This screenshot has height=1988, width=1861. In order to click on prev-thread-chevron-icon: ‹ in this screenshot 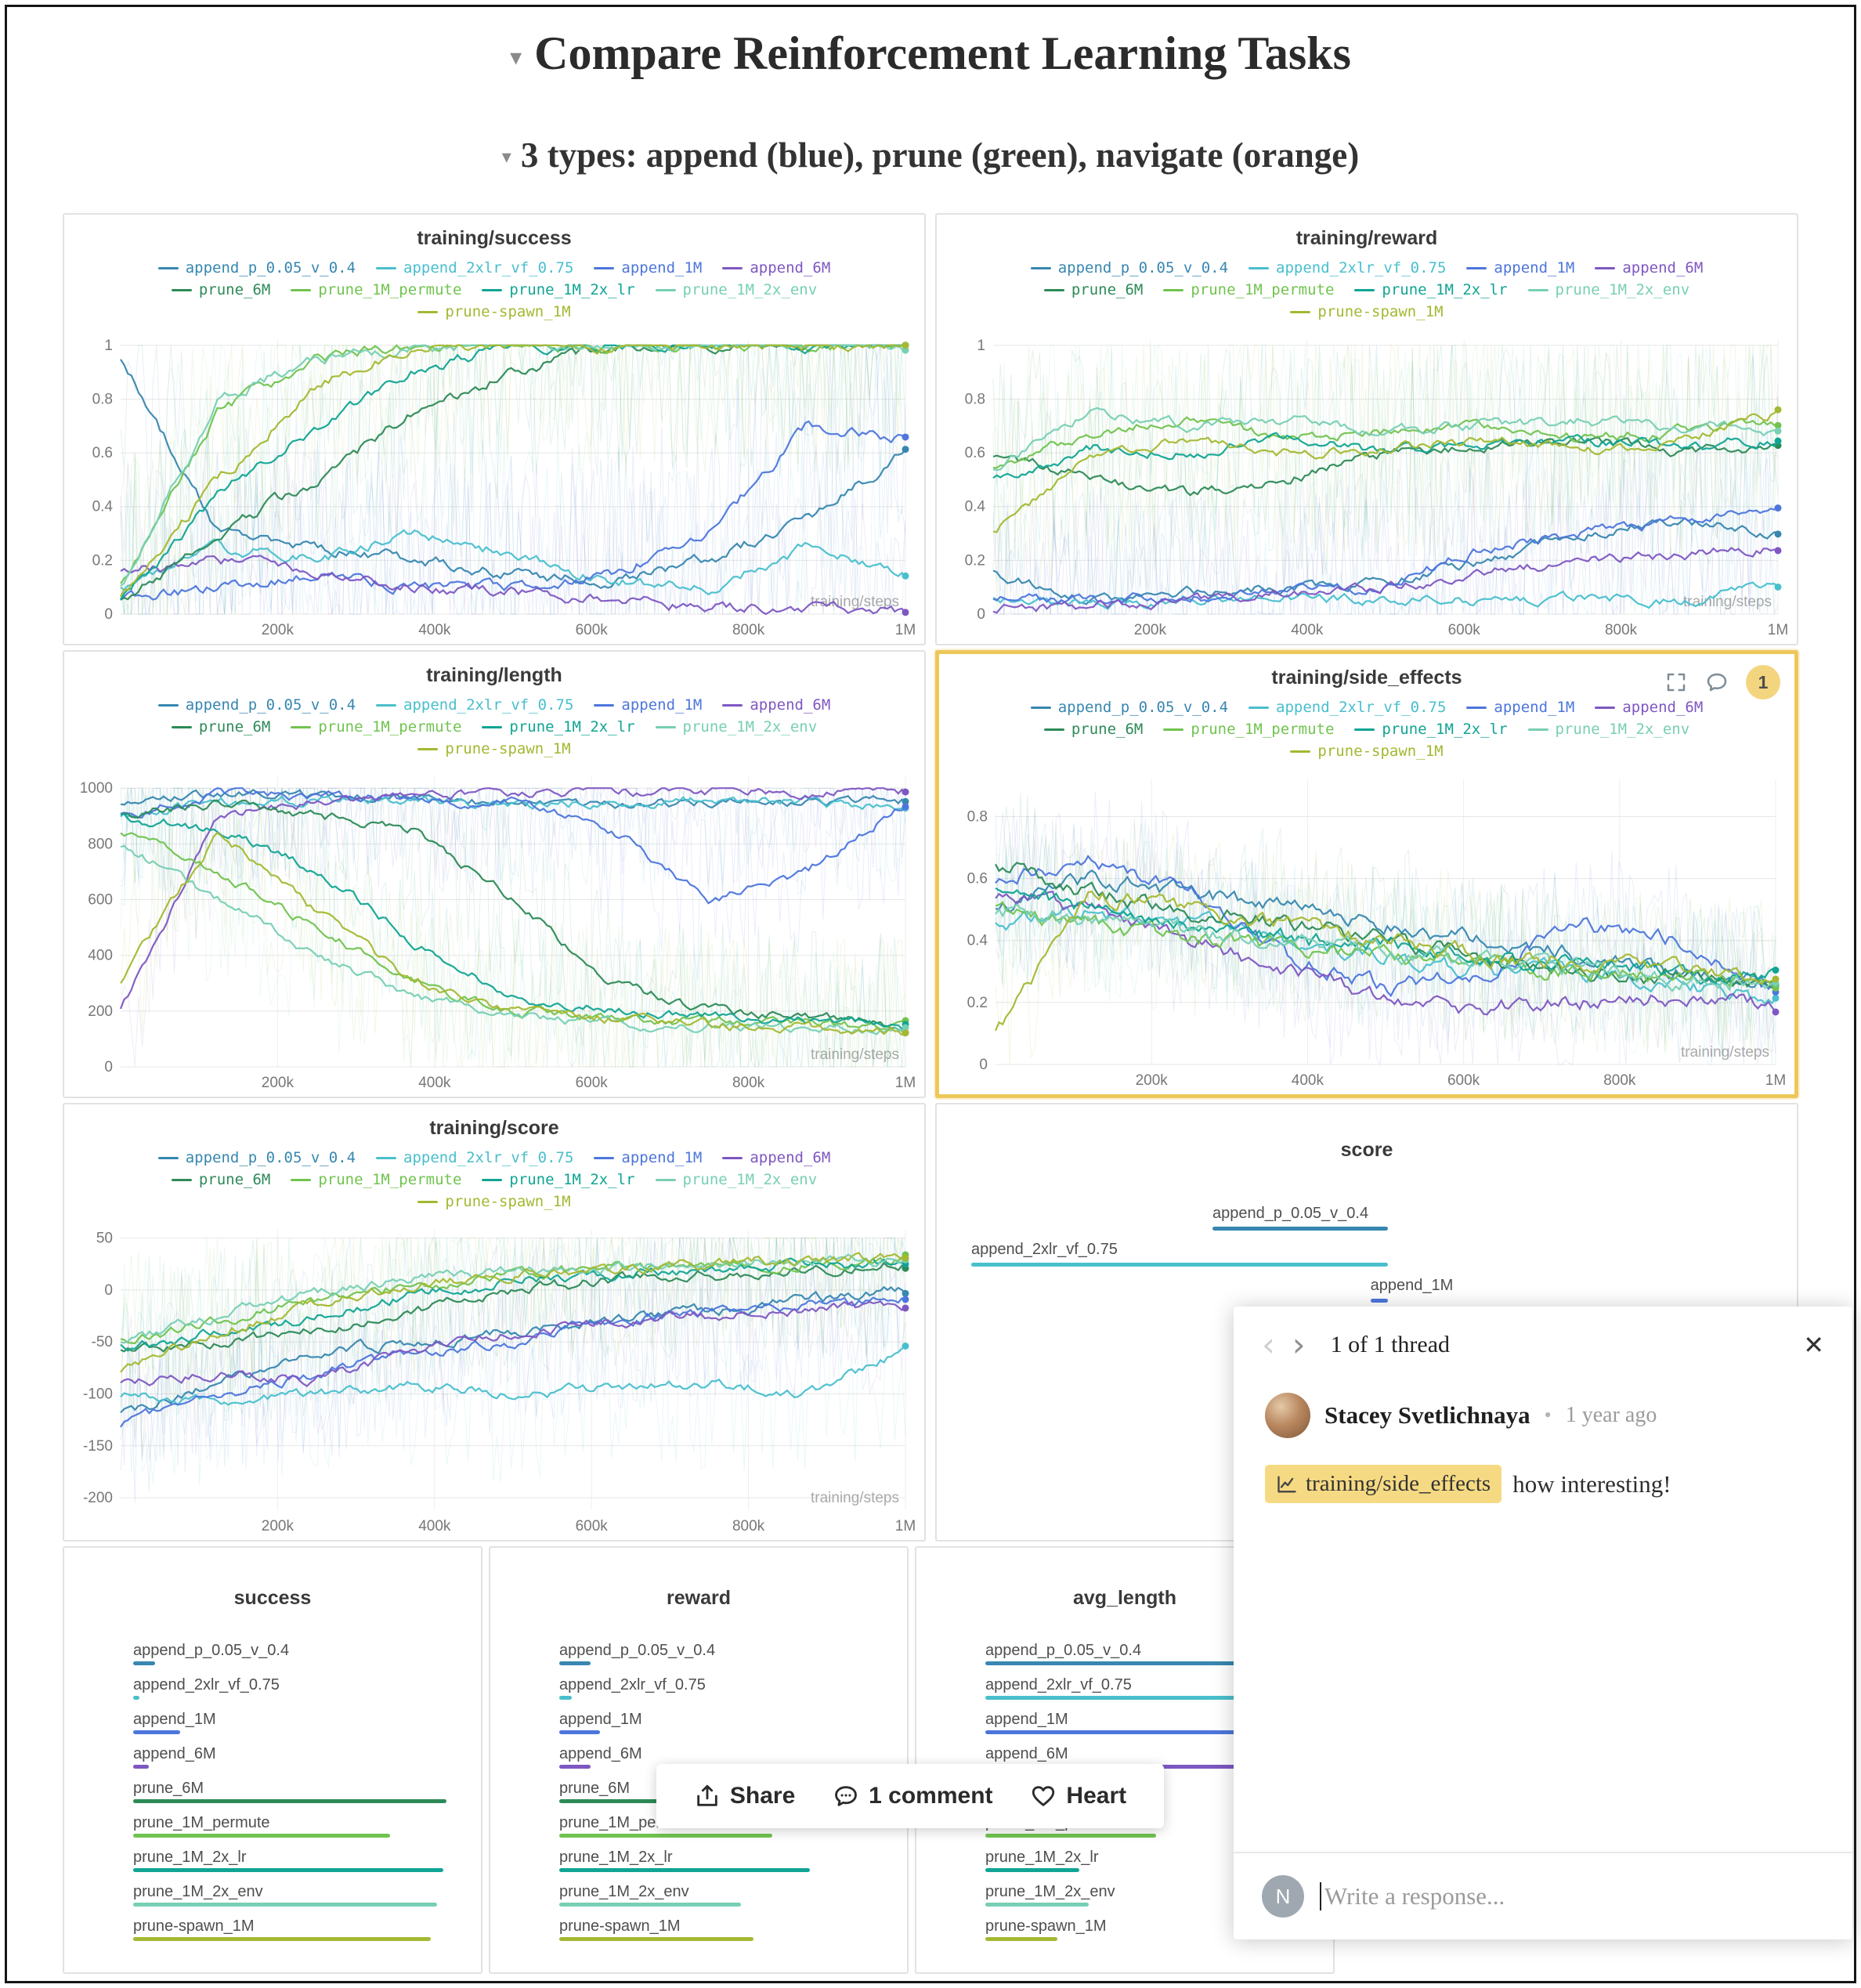, I will do `click(1268, 1344)`.